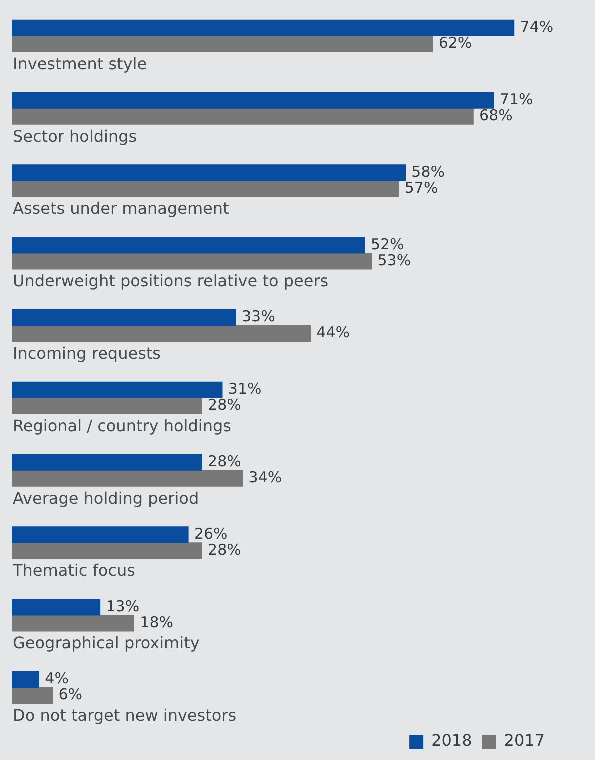 The width and height of the screenshot is (595, 760). Describe the element at coordinates (80, 64) in the screenshot. I see `y-tick-label: Investment style` at that location.